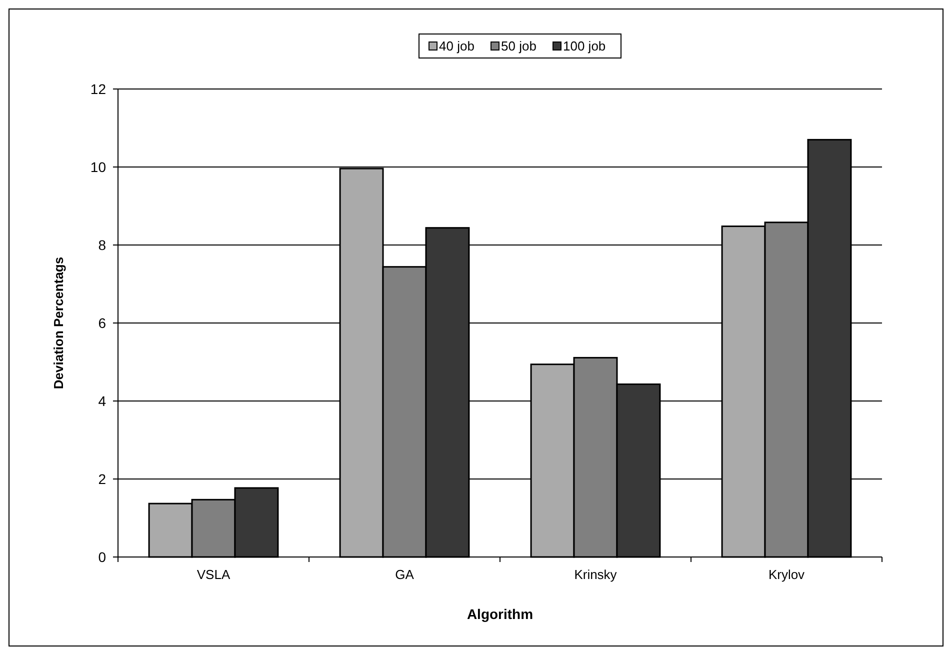 The image size is (952, 655). I want to click on x-tick-label: Krylov, so click(787, 574).